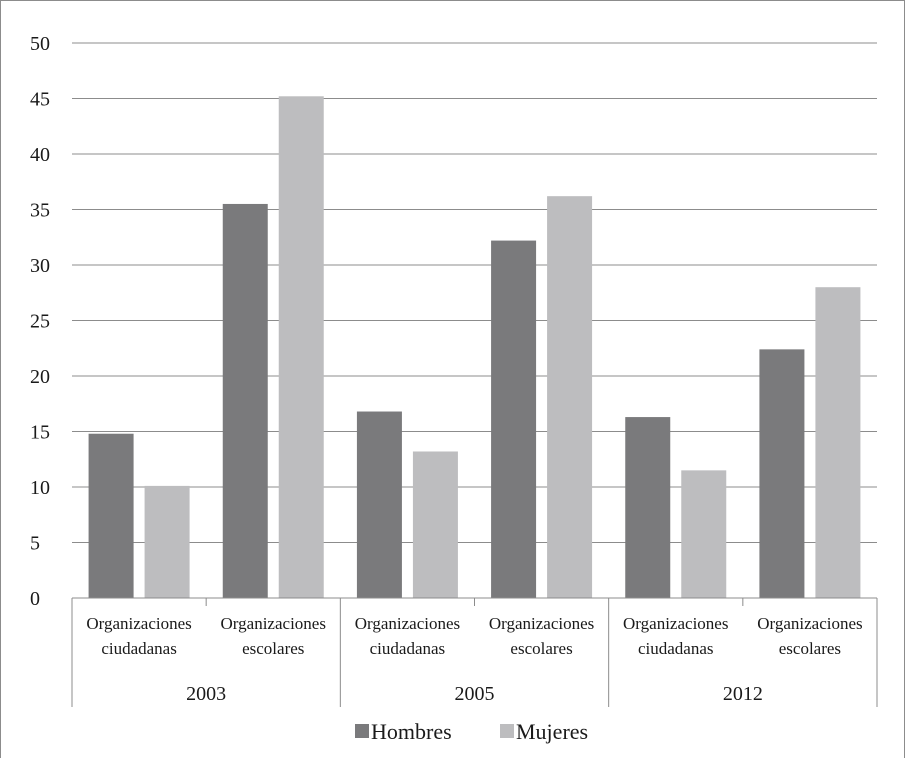  What do you see at coordinates (35, 599) in the screenshot?
I see `y-tick-label: 0` at bounding box center [35, 599].